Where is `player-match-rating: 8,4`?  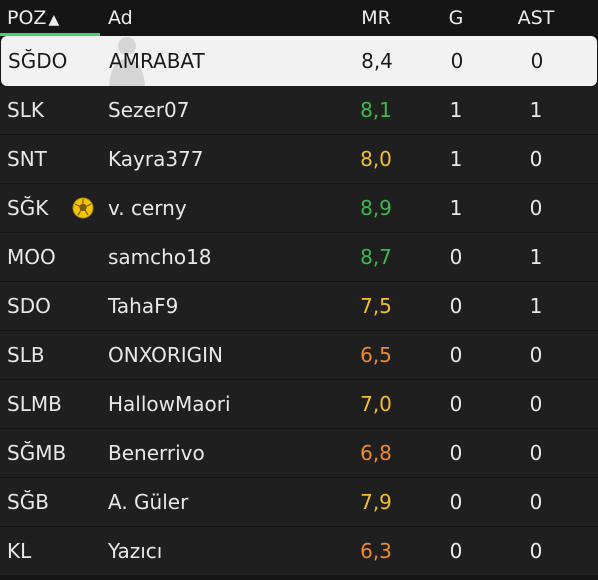 player-match-rating: 8,4 is located at coordinates (377, 61).